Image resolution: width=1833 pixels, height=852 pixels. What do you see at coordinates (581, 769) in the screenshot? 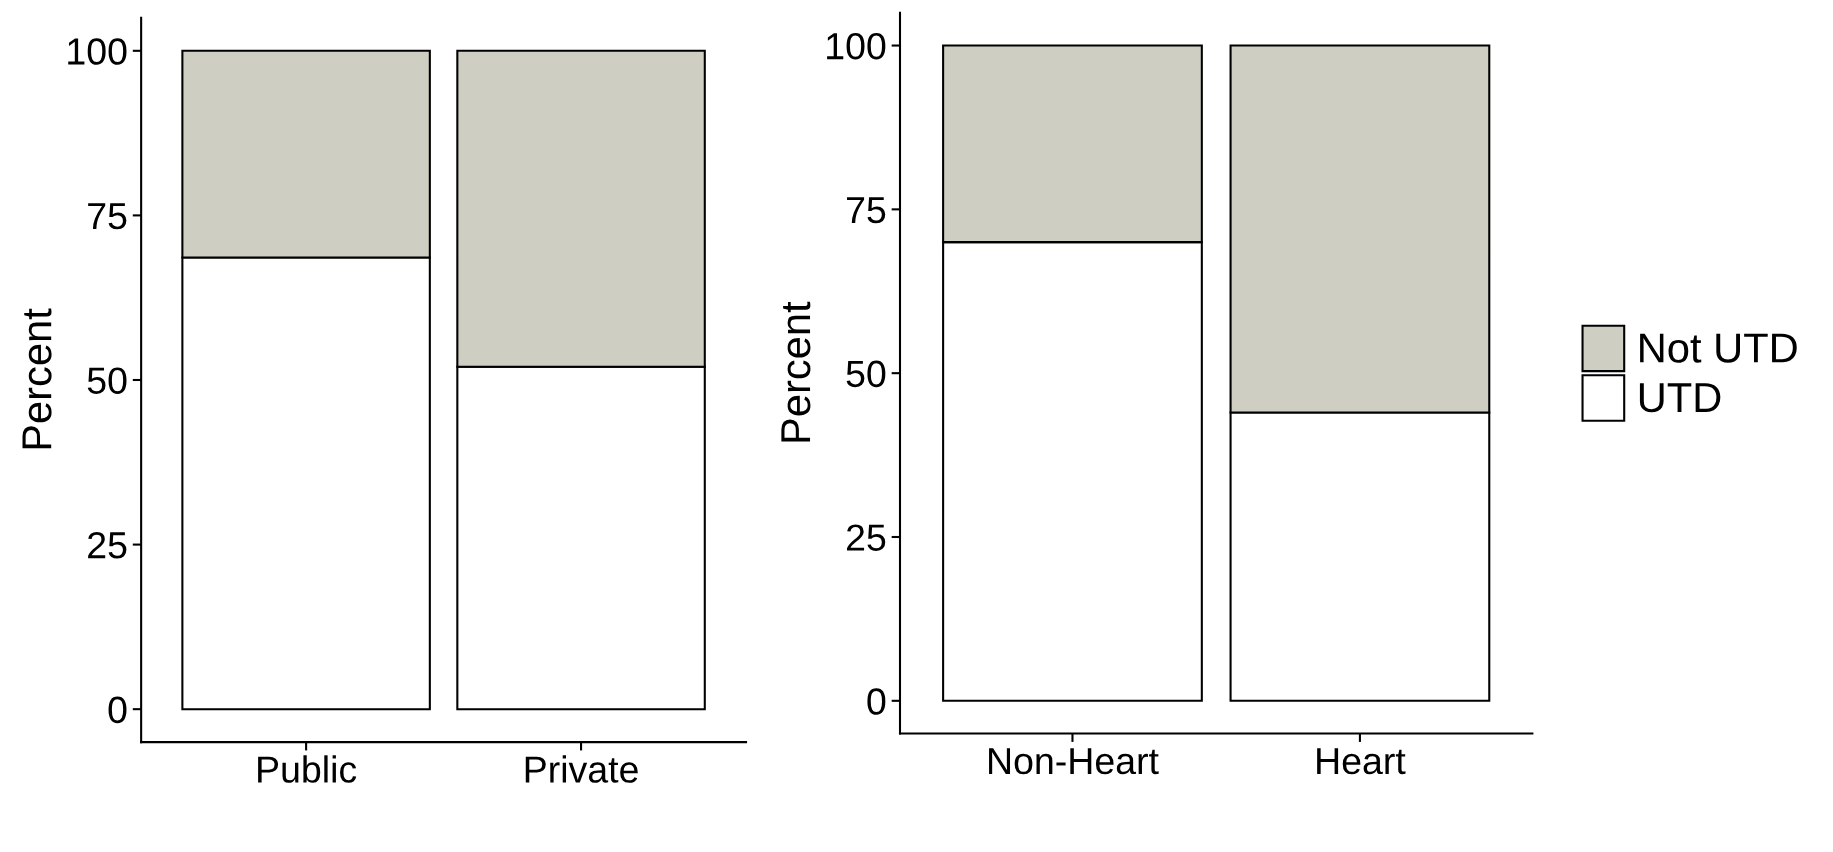
I see `x-tick-label: Private` at bounding box center [581, 769].